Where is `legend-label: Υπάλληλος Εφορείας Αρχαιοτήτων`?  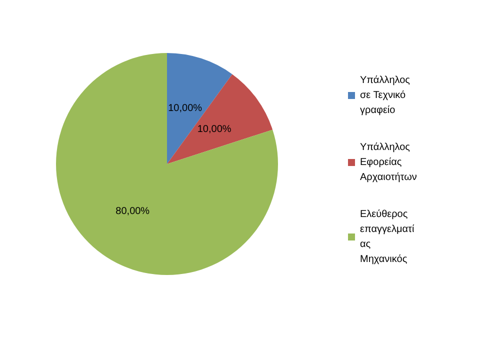
legend-label: Υπάλληλος Εφορείας Αρχαιοτήτων is located at coordinates (388, 162).